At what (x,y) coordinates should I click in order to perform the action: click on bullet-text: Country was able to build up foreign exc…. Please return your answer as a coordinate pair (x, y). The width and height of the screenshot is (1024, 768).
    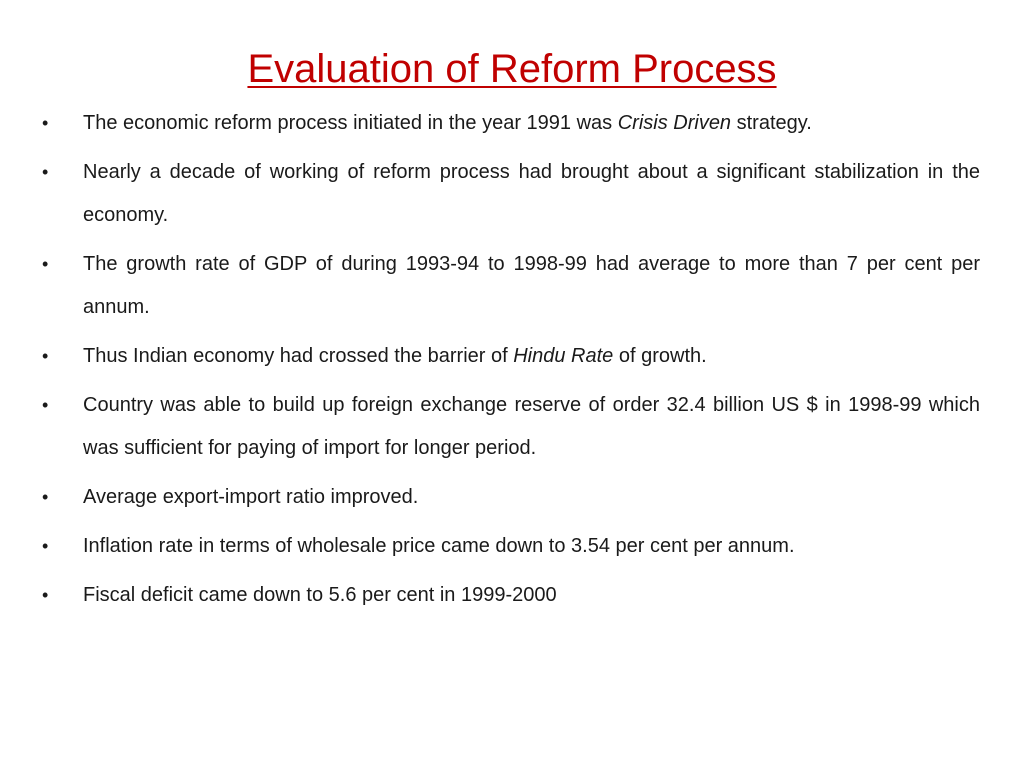
    Looking at the image, I should click on (531, 426).